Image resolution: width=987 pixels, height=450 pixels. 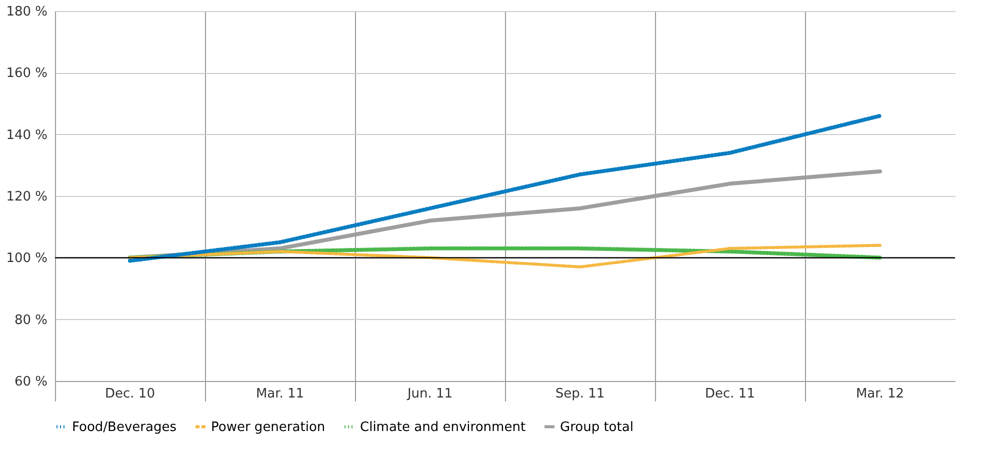 What do you see at coordinates (31, 382) in the screenshot?
I see `y-tick-label: 60 %` at bounding box center [31, 382].